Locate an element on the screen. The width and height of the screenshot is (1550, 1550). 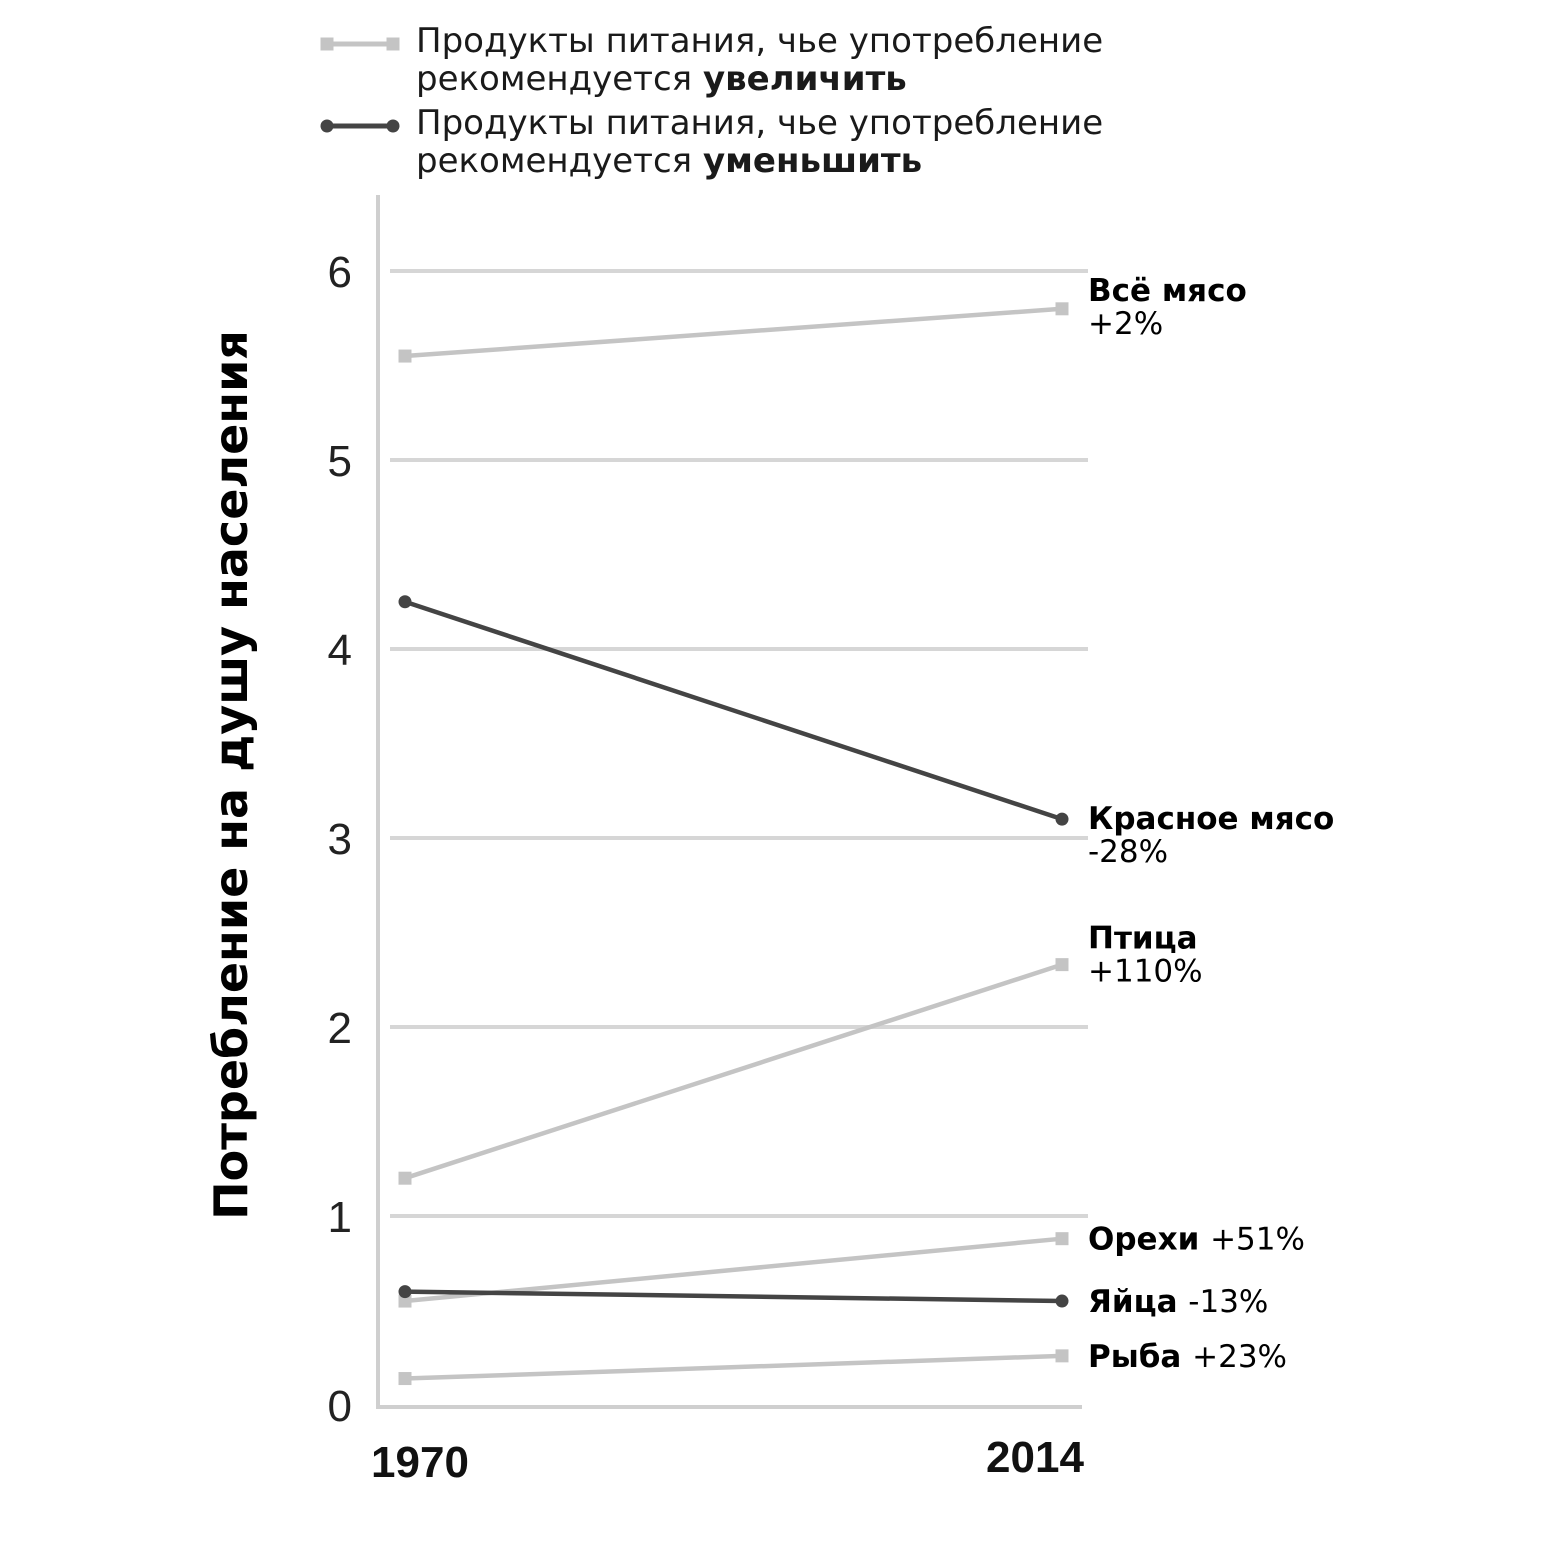
series-2-name: Птица is located at coordinates (1143, 939).